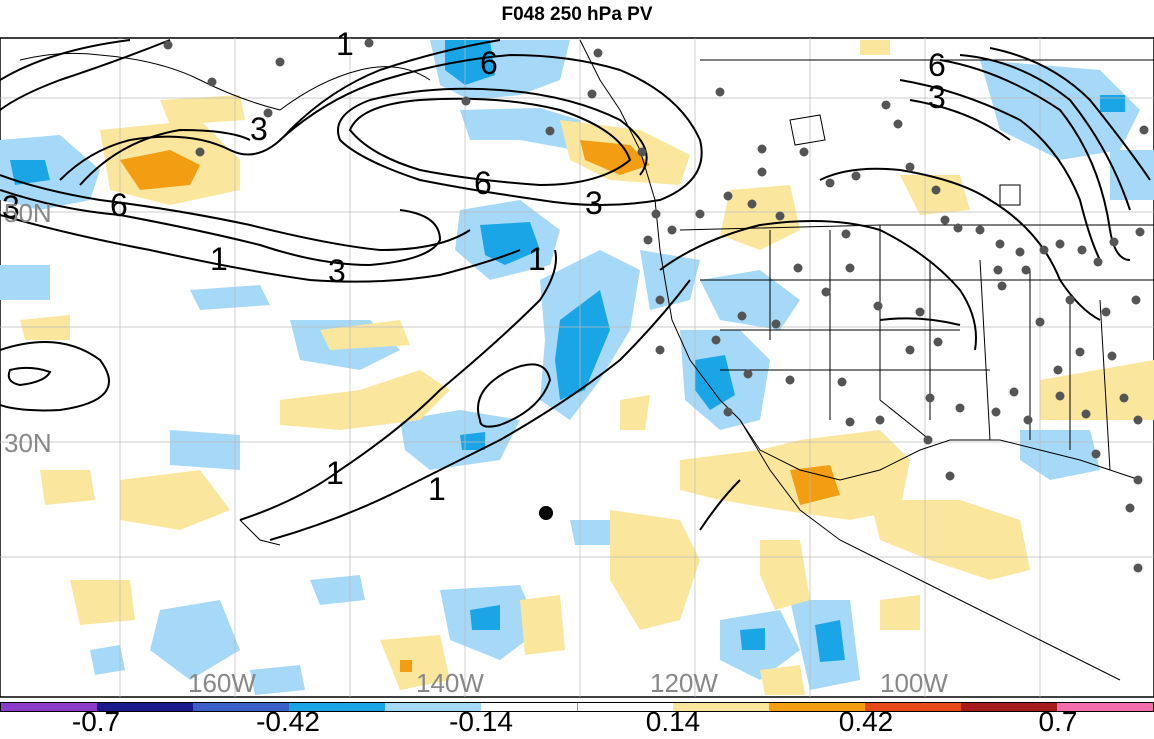 The image size is (1154, 739). I want to click on lon-label-120w: 120W, so click(684, 683).